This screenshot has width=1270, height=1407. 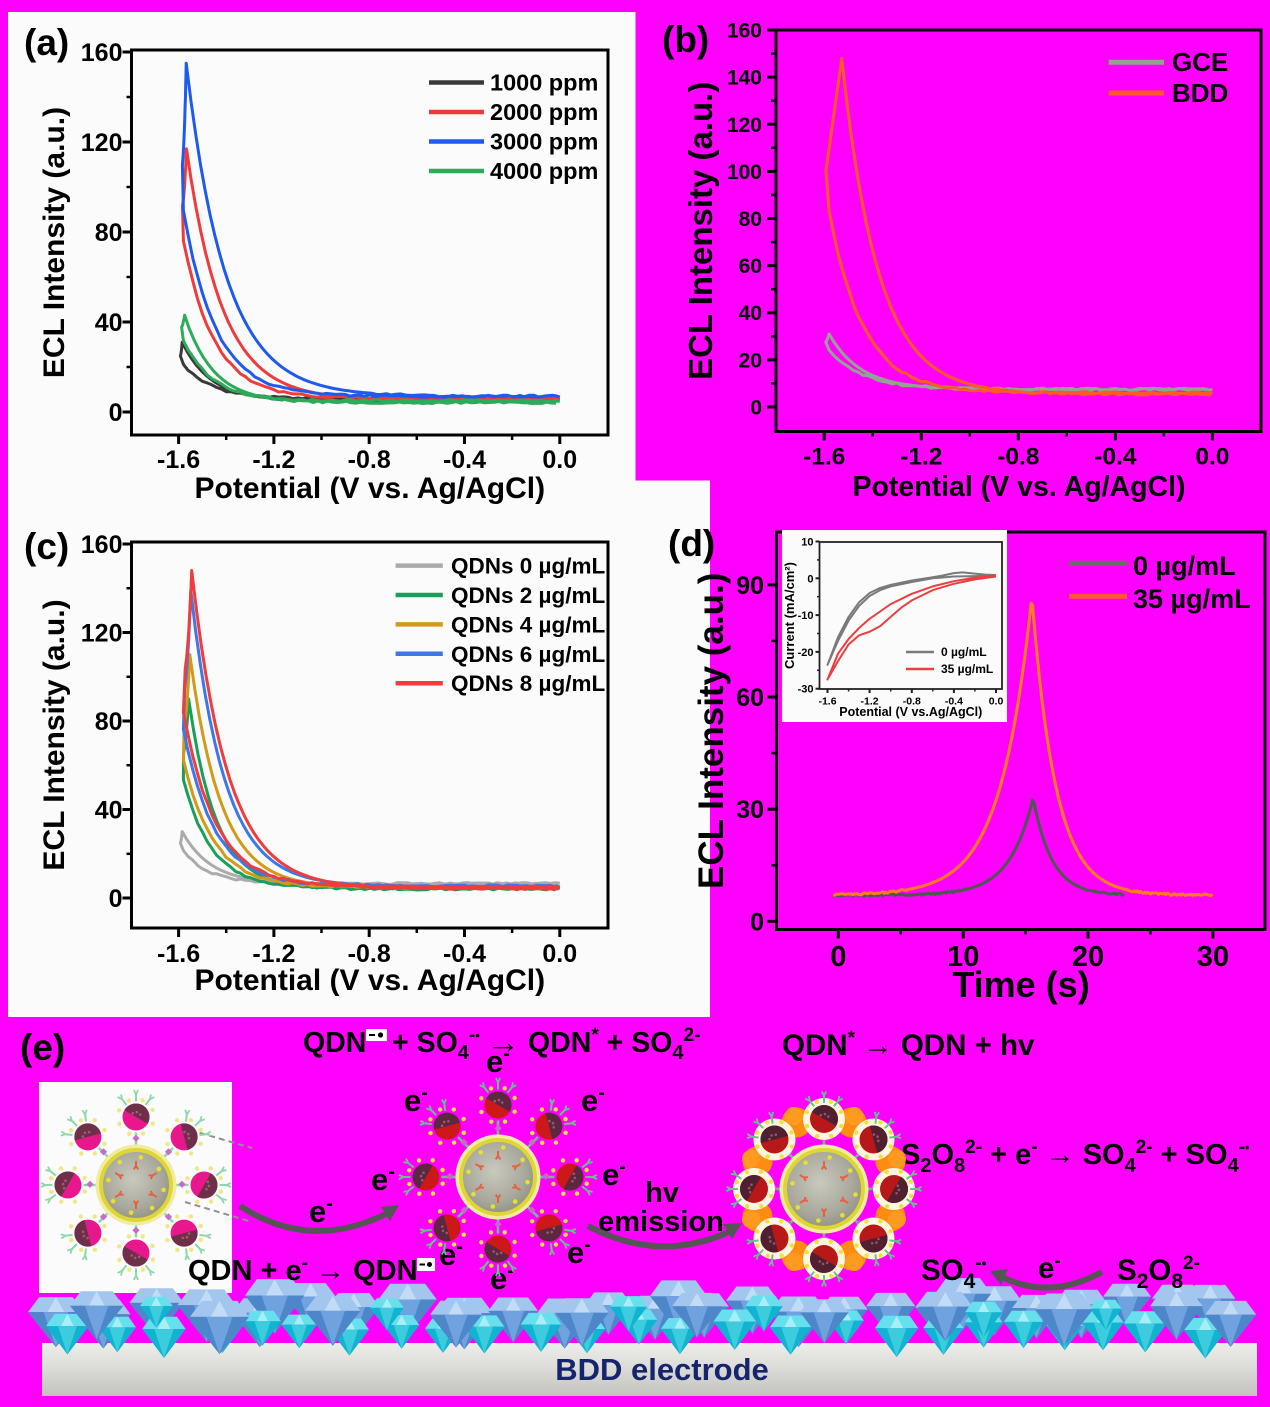 What do you see at coordinates (750, 586) in the screenshot?
I see `svg-text: 90` at bounding box center [750, 586].